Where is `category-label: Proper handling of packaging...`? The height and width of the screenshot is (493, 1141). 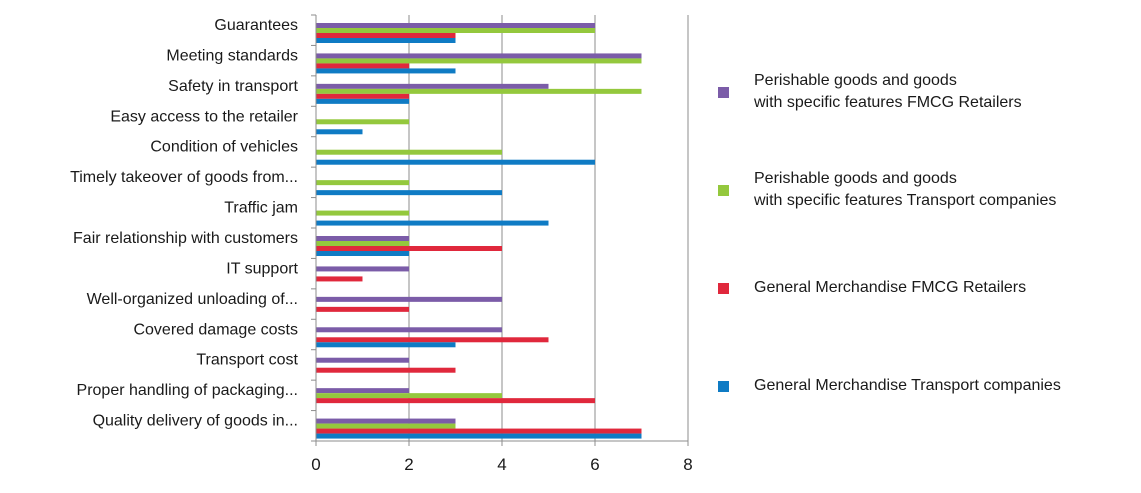 category-label: Proper handling of packaging... is located at coordinates (187, 390).